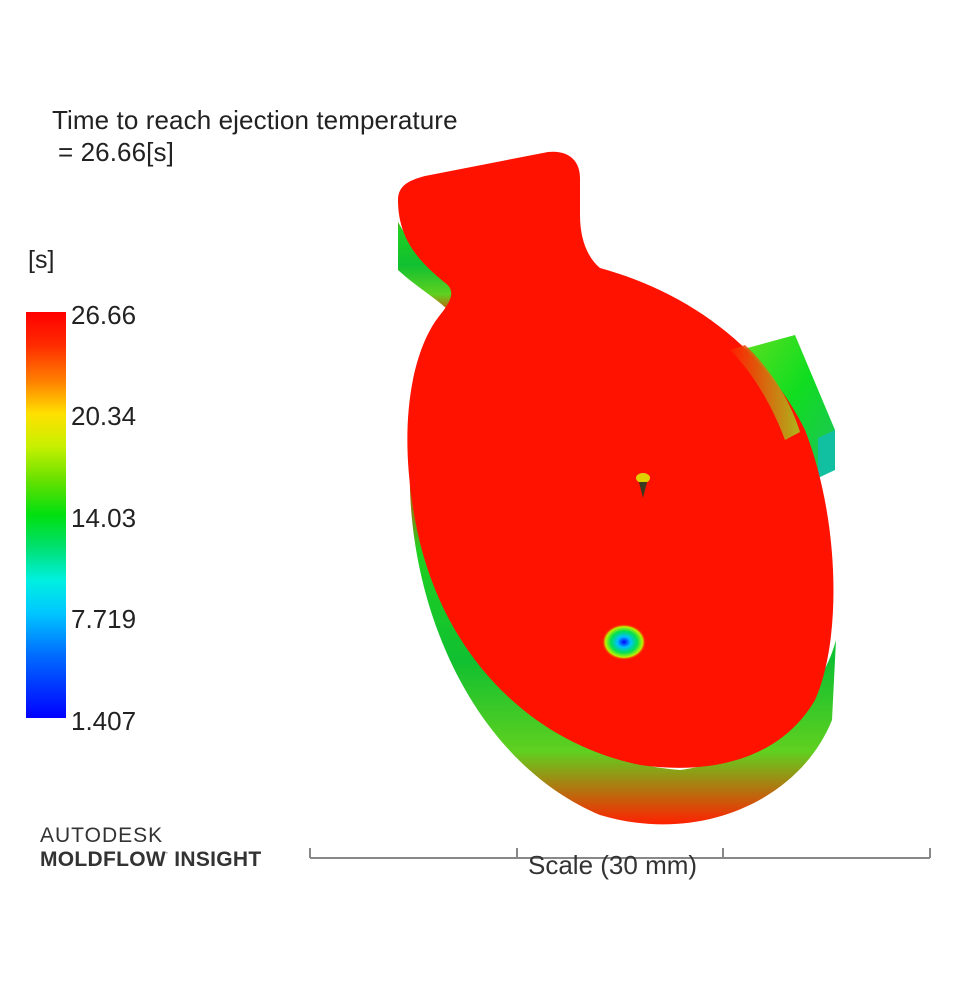 Image resolution: width=960 pixels, height=1000 pixels. What do you see at coordinates (104, 518) in the screenshot?
I see `legend-tick-3: 14.03` at bounding box center [104, 518].